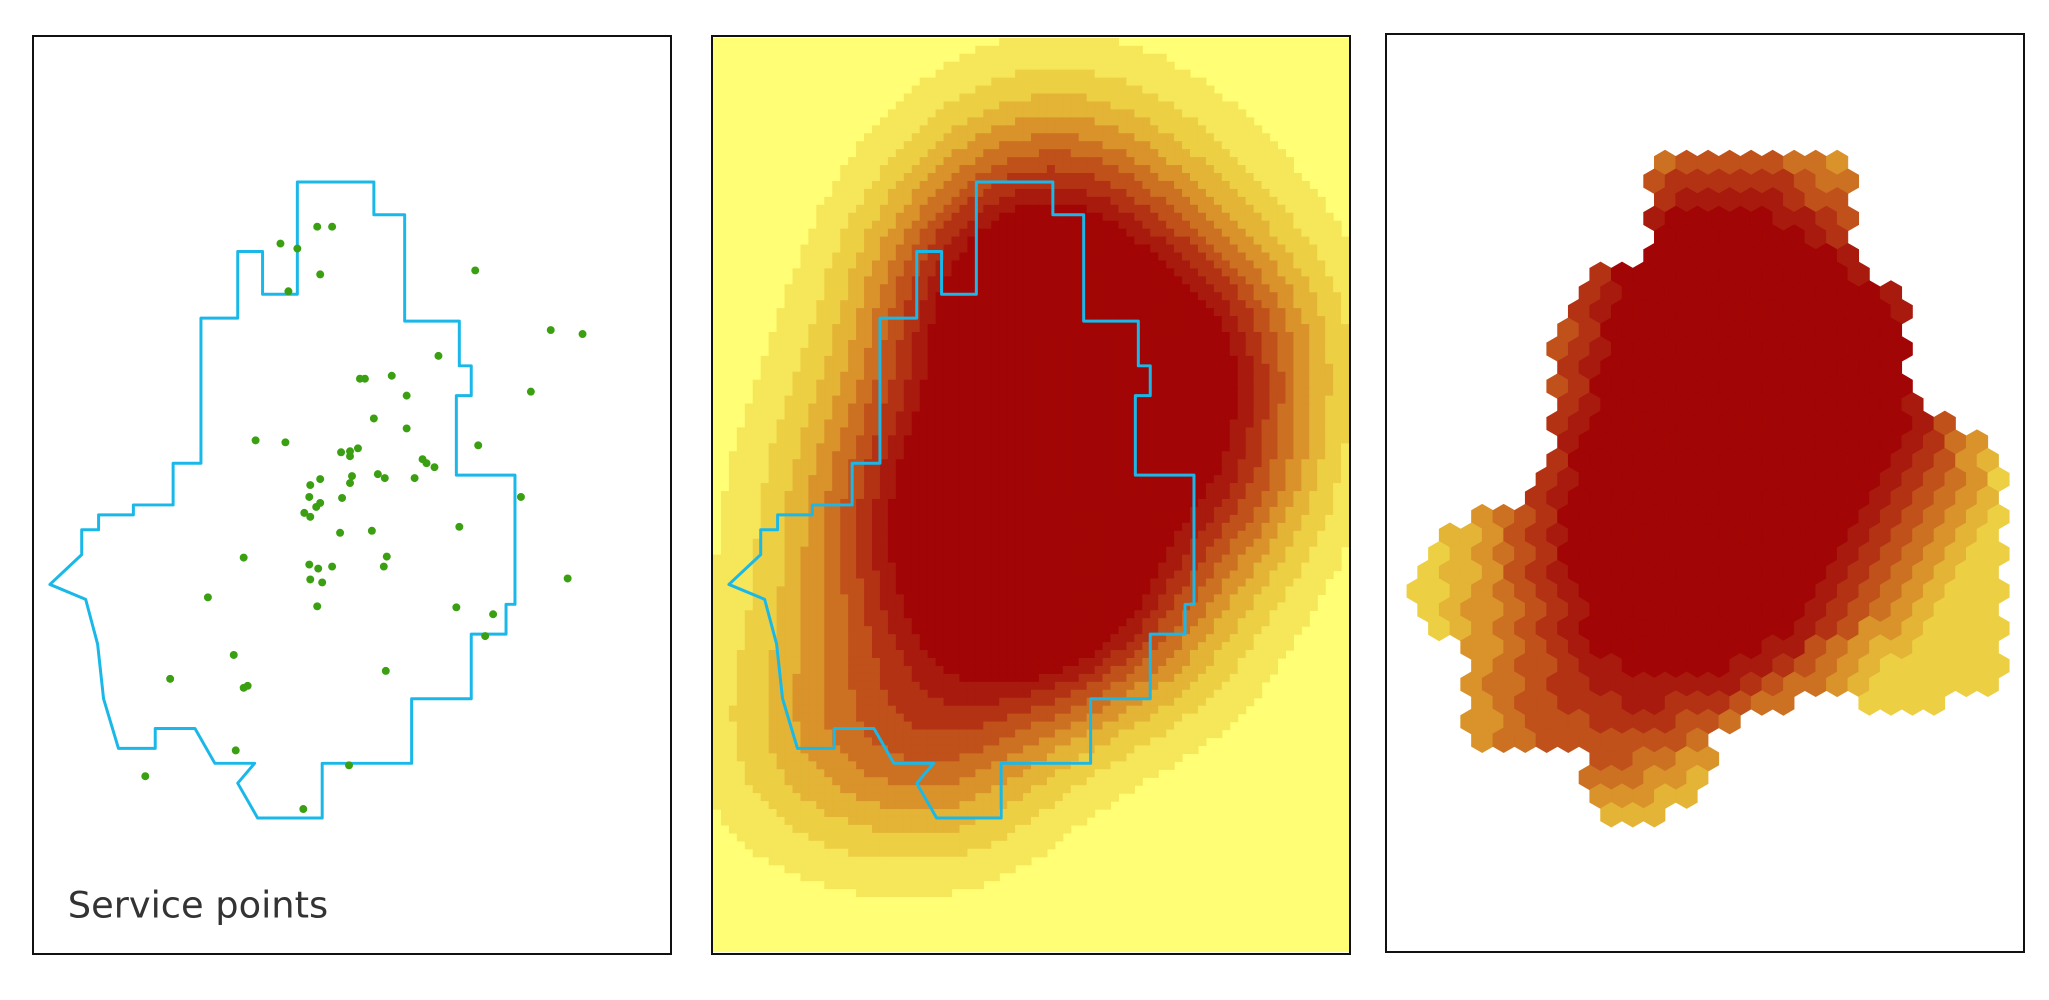  I want to click on service-point-marker, so click(475, 270).